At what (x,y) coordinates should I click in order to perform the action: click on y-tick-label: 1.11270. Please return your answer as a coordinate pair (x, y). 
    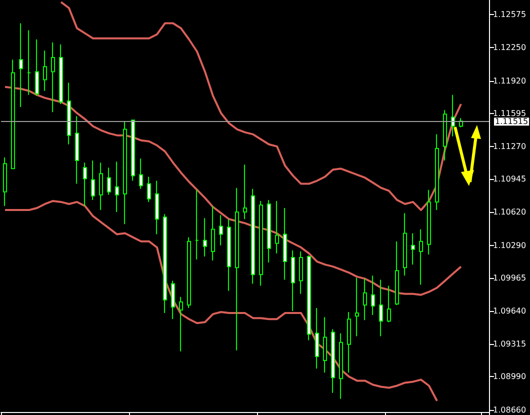
    Looking at the image, I should click on (509, 146).